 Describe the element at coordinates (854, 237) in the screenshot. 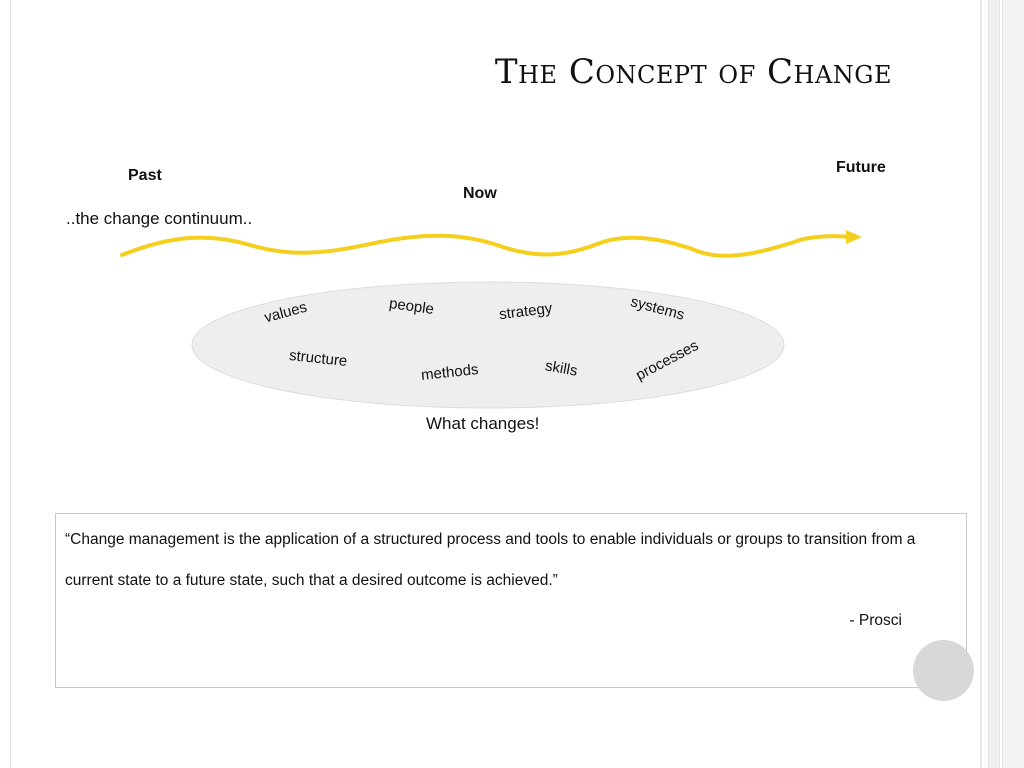

I see `arrow-head` at that location.